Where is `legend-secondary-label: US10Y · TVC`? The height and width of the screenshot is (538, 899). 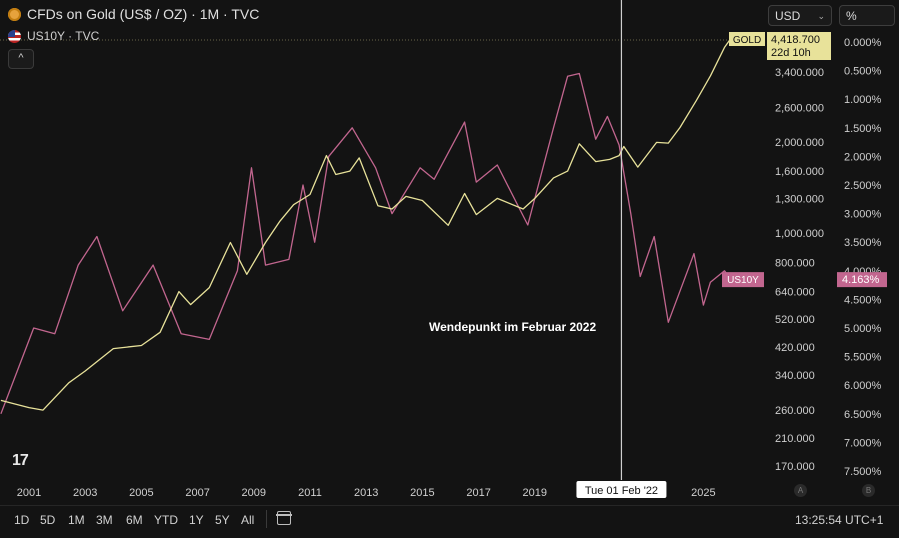
legend-secondary-label: US10Y · TVC is located at coordinates (63, 36).